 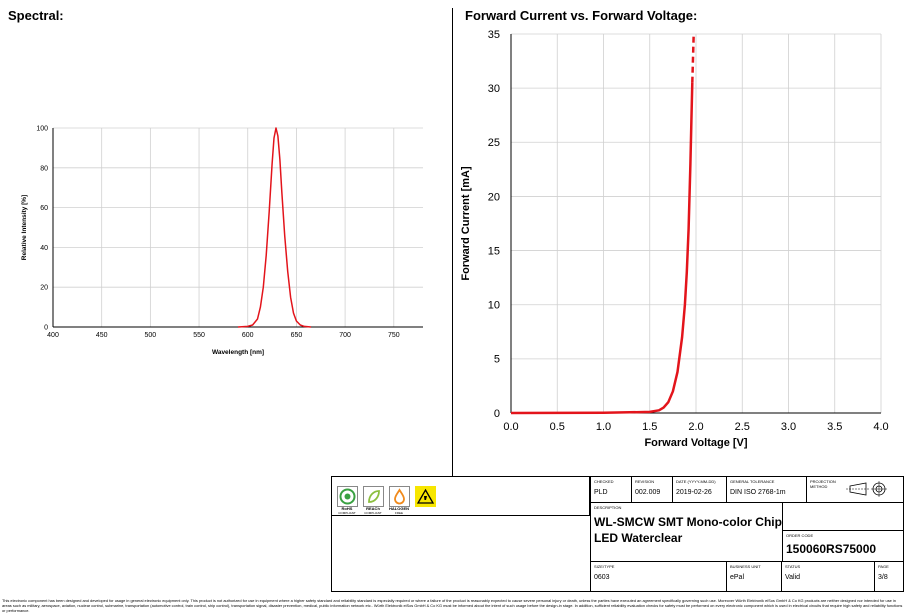 What do you see at coordinates (399, 496) in the screenshot?
I see `halogen-free-icon` at bounding box center [399, 496].